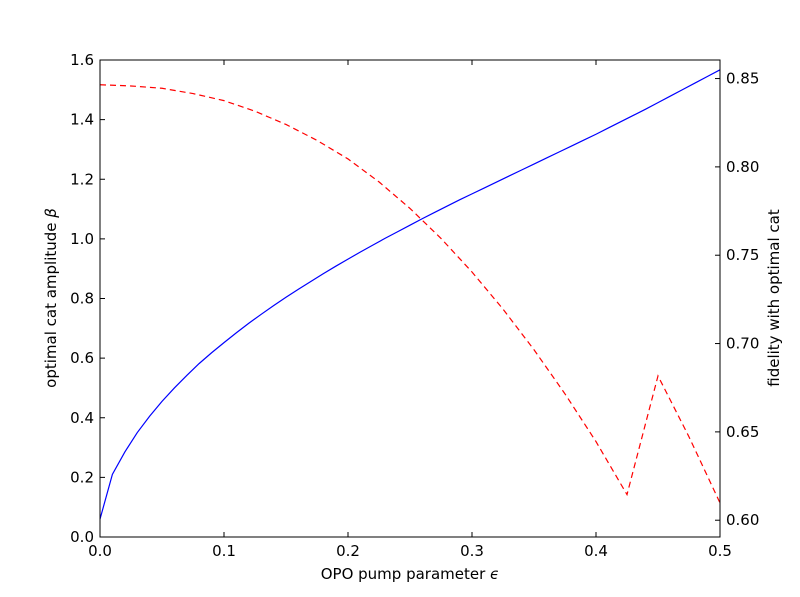  Describe the element at coordinates (774, 298) in the screenshot. I see `right-y-axis-title: fidelity with optimal cat` at that location.